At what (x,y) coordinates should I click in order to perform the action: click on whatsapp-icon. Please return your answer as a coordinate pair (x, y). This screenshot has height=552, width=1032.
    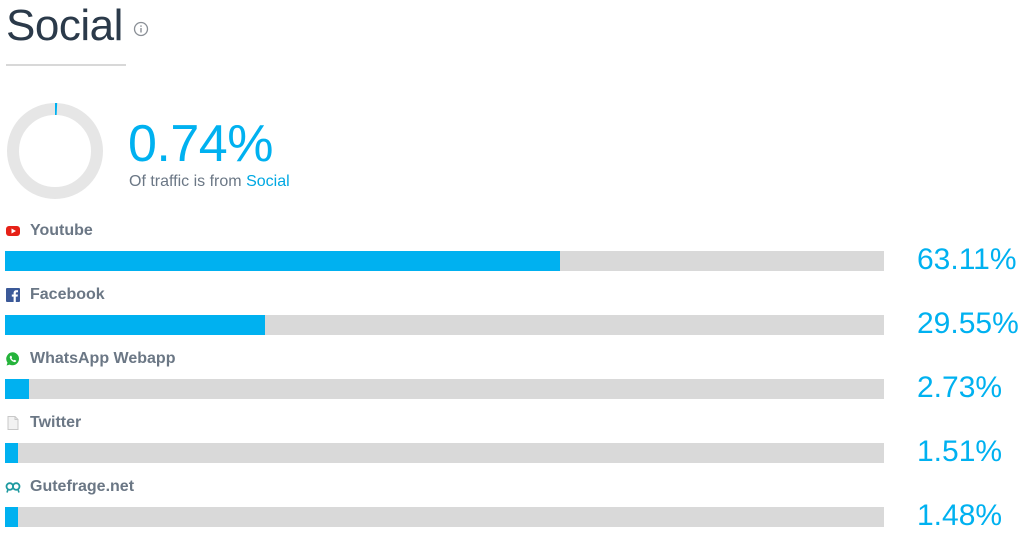
    Looking at the image, I should click on (12, 359).